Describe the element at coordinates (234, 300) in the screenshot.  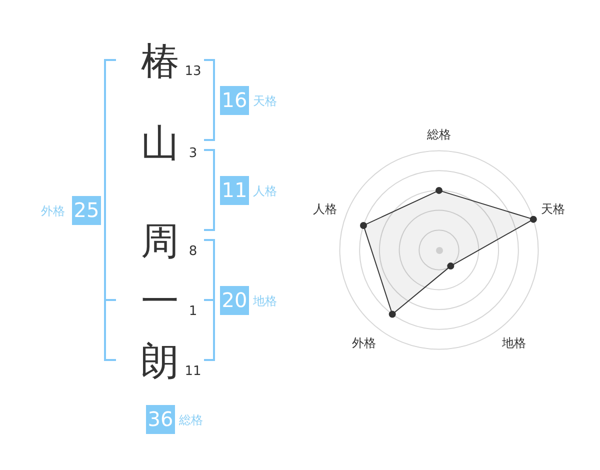
I see `data-label: 20` at that location.